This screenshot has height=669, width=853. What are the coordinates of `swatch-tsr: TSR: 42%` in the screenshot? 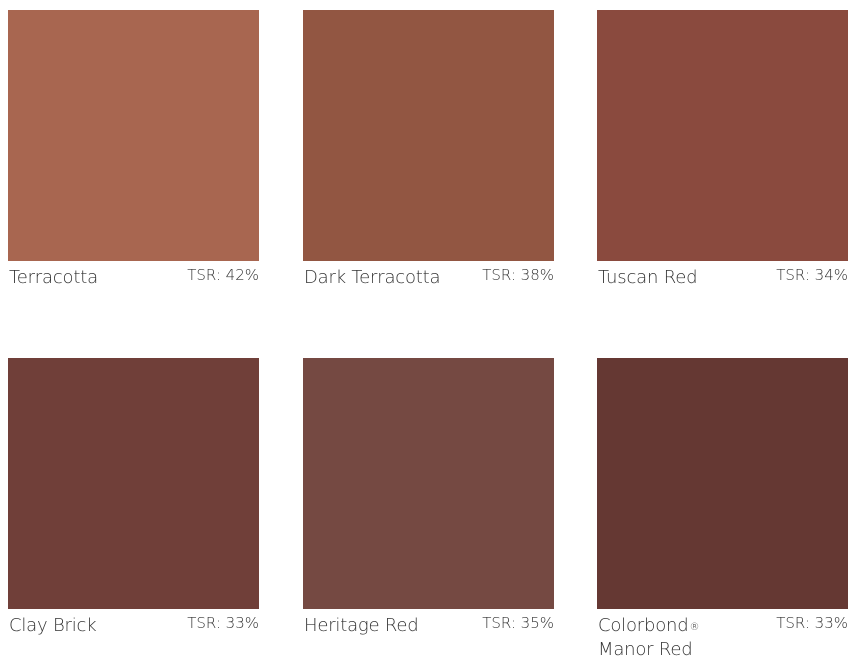 It's located at (223, 275).